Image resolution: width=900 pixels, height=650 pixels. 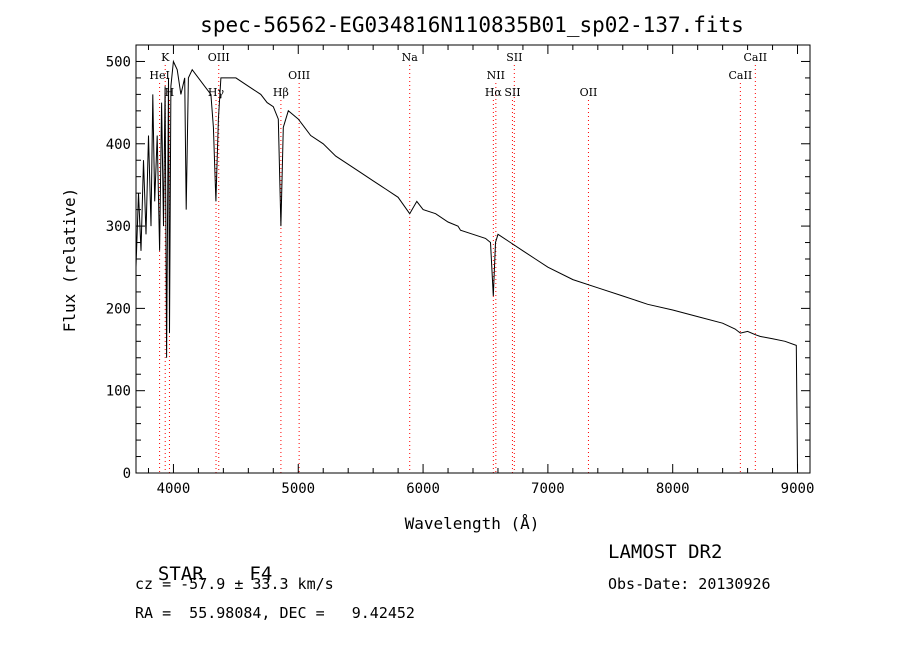 I want to click on y-tick-label-2: 200, so click(x=118, y=309).